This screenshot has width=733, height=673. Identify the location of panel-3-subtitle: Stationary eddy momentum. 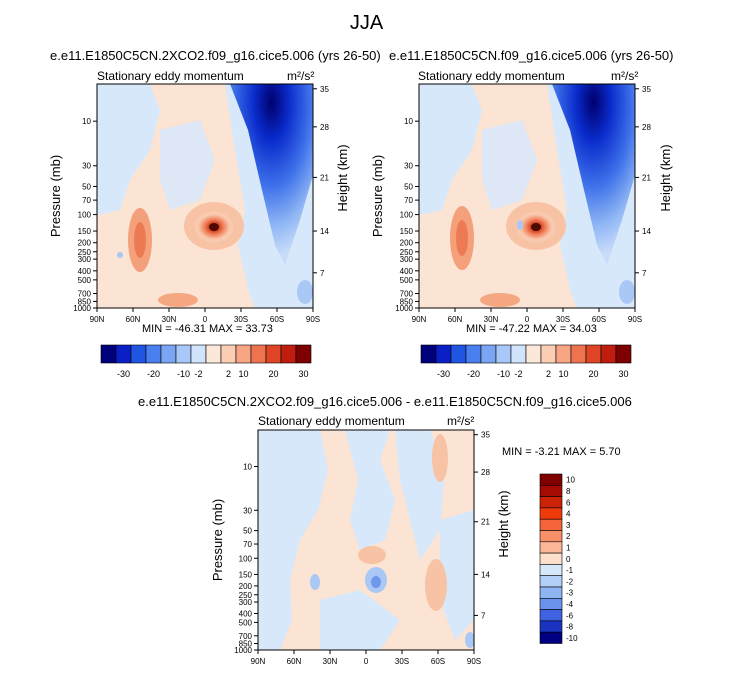
(331, 421).